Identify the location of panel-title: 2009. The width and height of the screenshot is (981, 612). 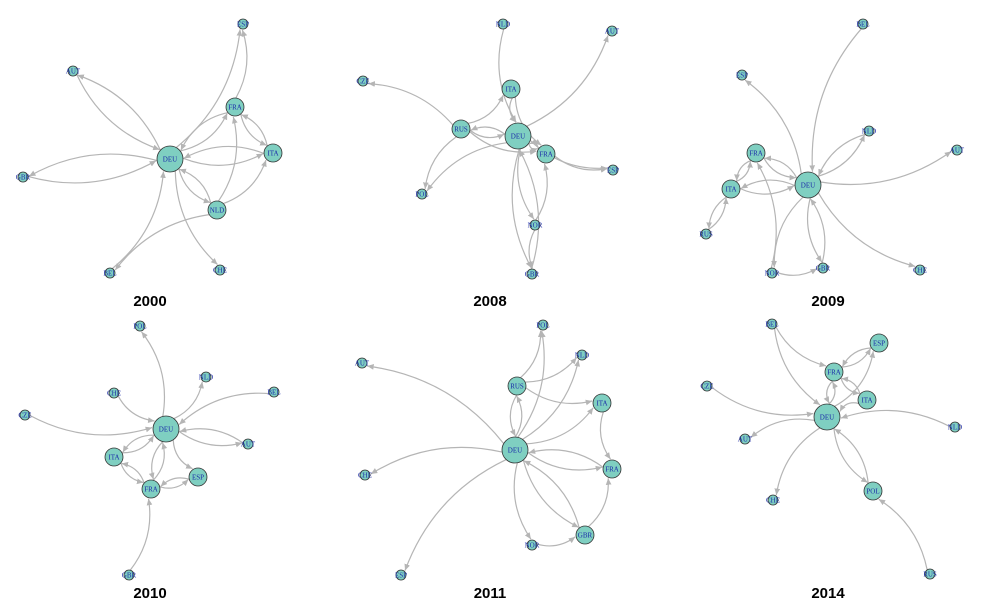
(827, 301).